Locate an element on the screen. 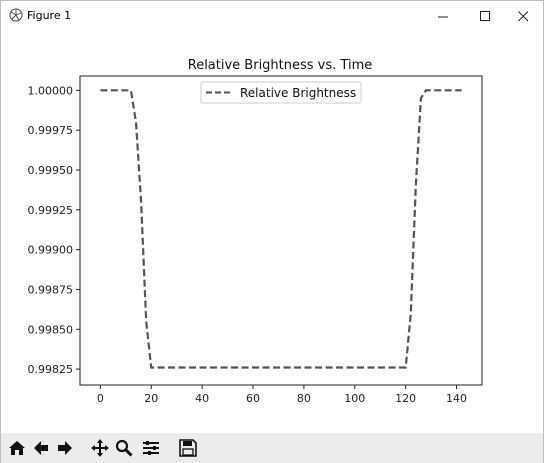 The image size is (544, 463). window-title: Figure 1 is located at coordinates (49, 15).